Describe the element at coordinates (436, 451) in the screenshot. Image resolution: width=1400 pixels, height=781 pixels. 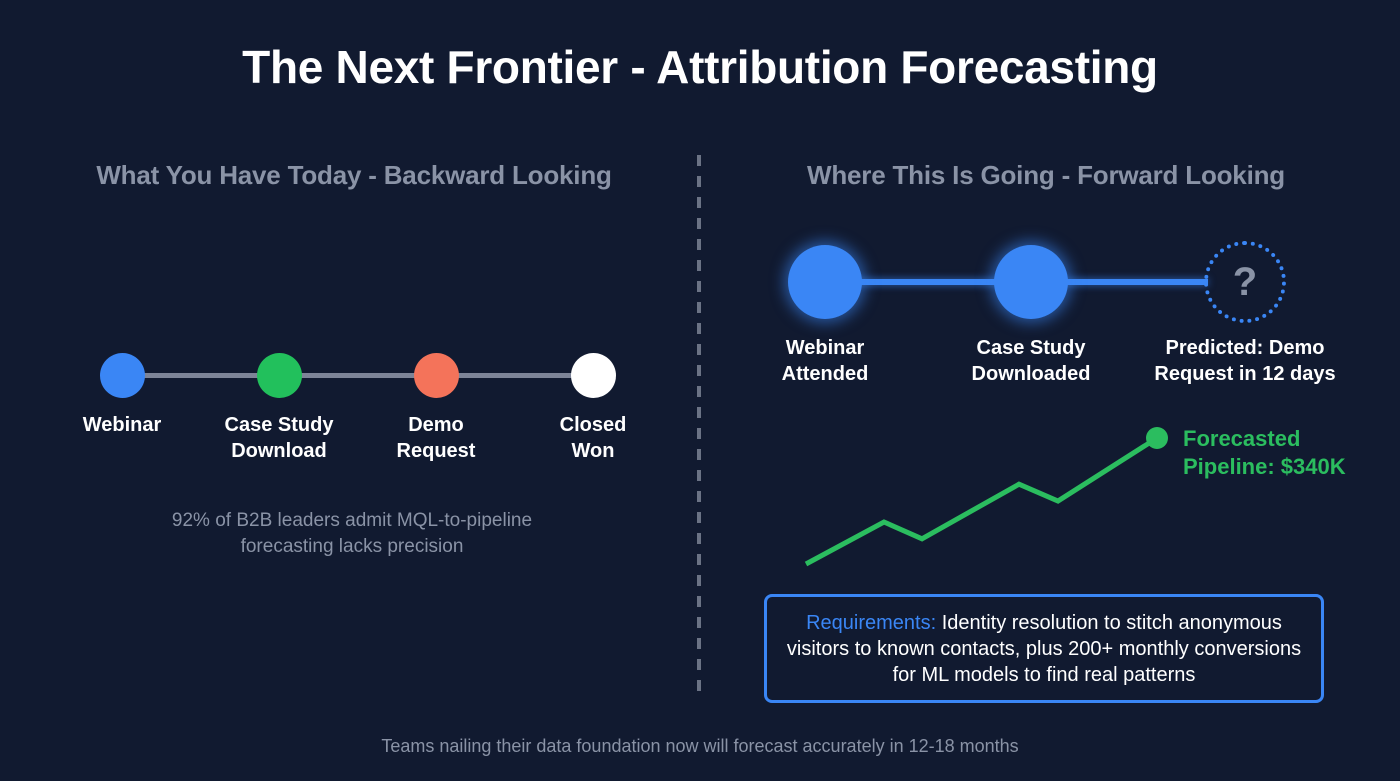
I see `left-step-label-line2: Request` at that location.